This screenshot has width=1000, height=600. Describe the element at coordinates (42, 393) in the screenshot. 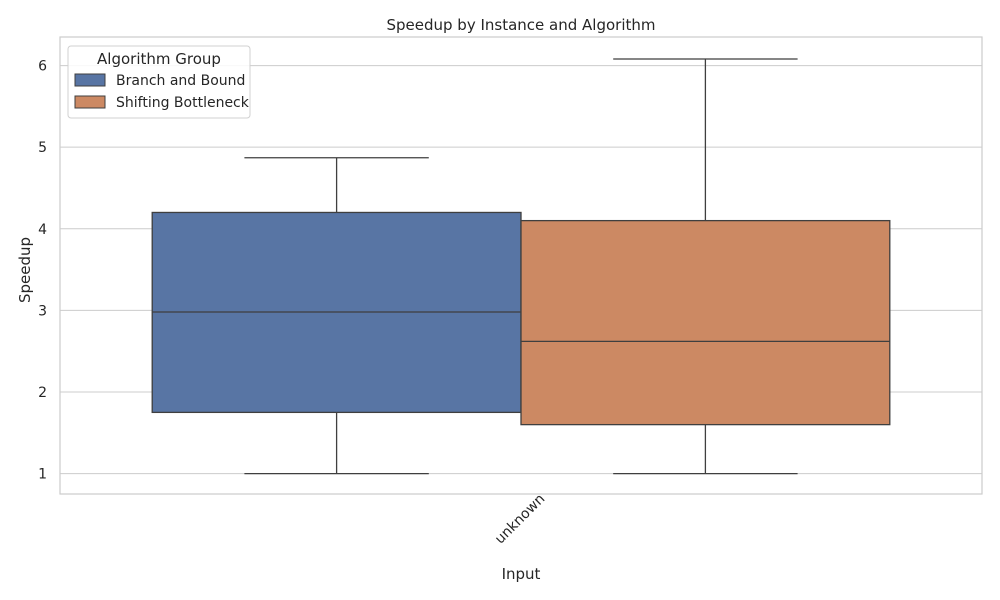

I see `y-tick-label: 2` at that location.